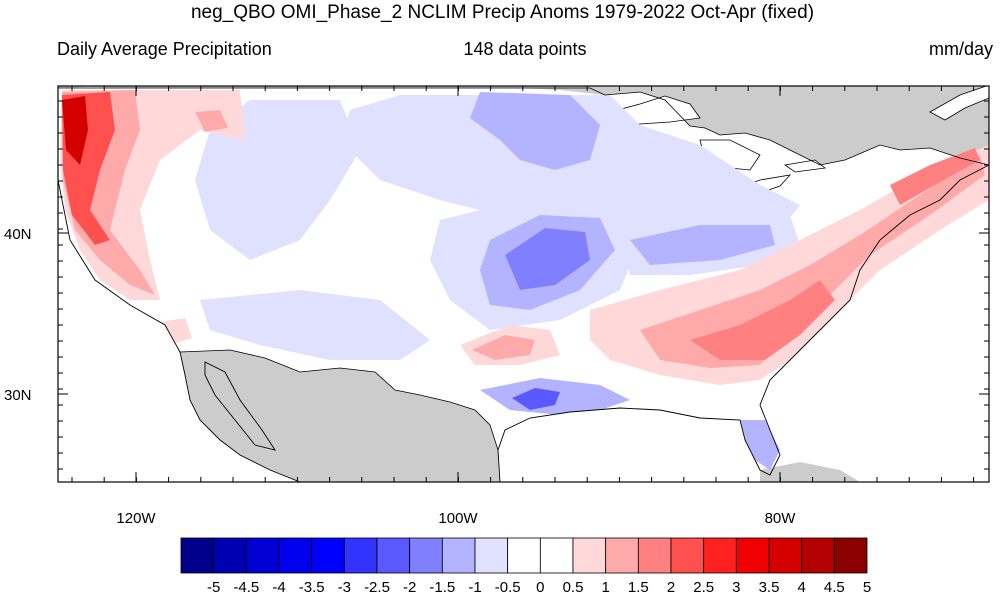 The image size is (1005, 596). What do you see at coordinates (409, 587) in the screenshot?
I see `colorbar-label: -2` at bounding box center [409, 587].